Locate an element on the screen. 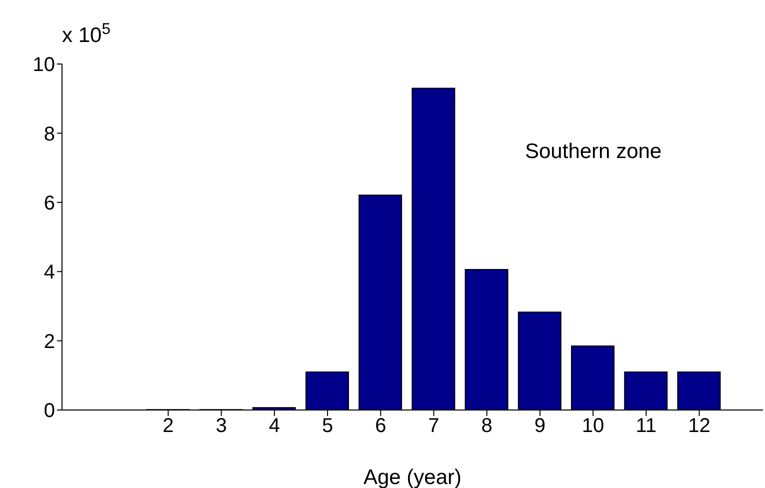  text: x 10$^{5}$ is located at coordinates (86, 33).